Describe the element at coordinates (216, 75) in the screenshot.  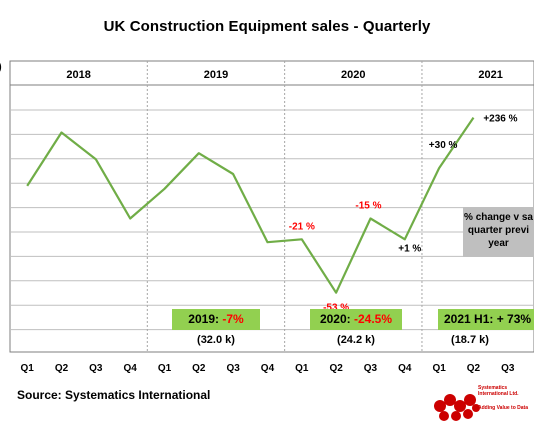
I see `year-label: 2019` at that location.